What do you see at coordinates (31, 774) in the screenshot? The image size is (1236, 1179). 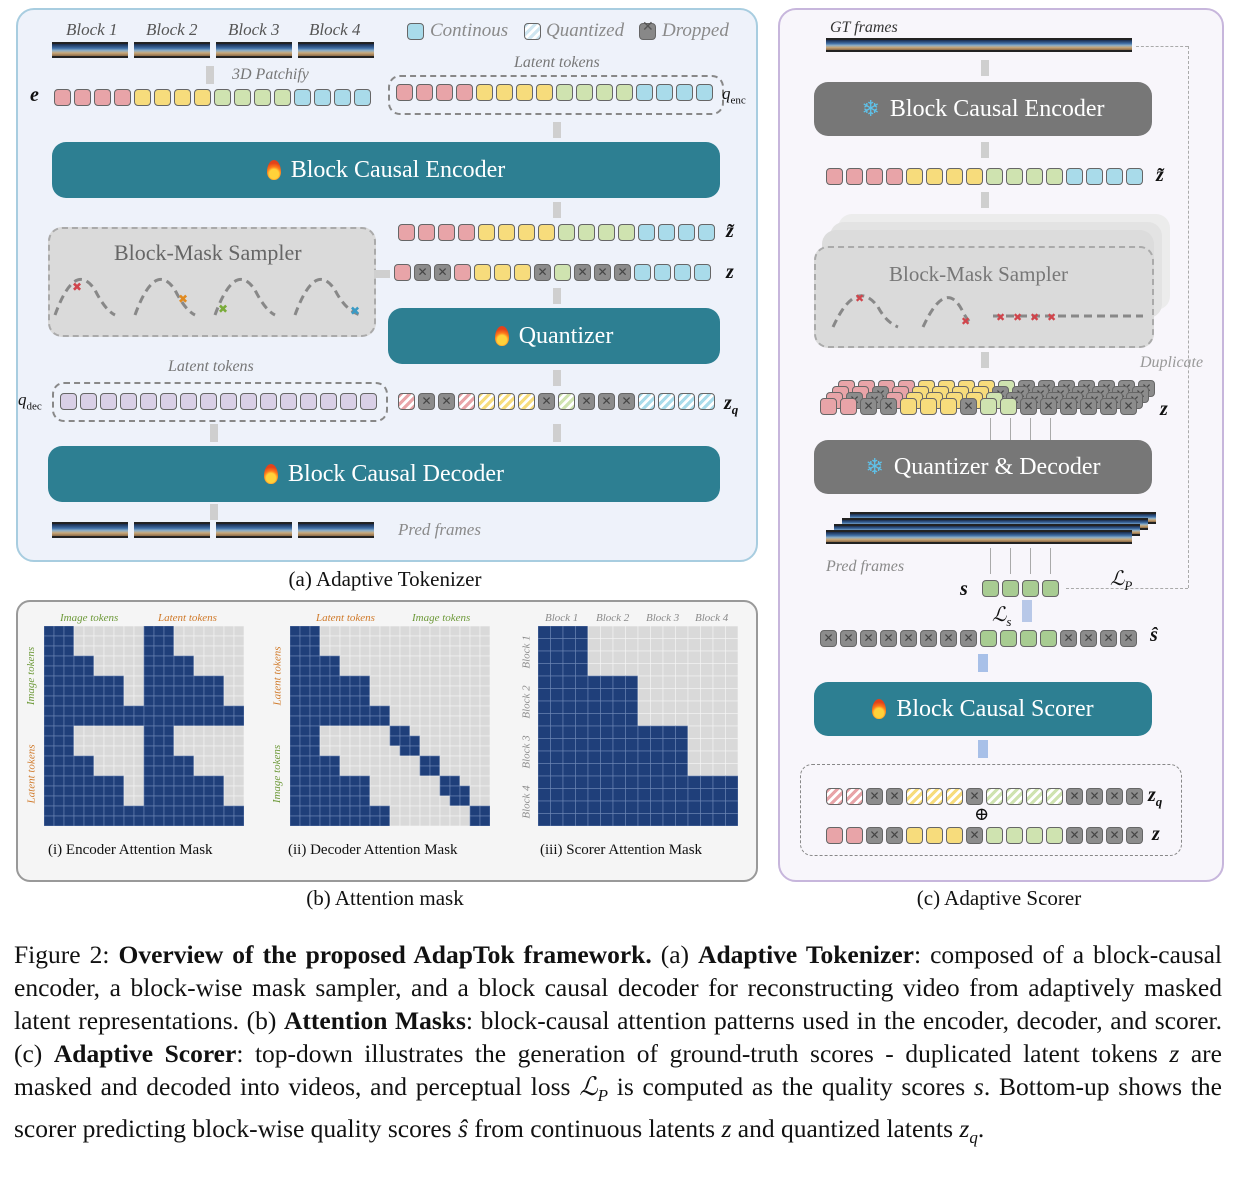 I see `enc-left-bottom: Latent tokens` at bounding box center [31, 774].